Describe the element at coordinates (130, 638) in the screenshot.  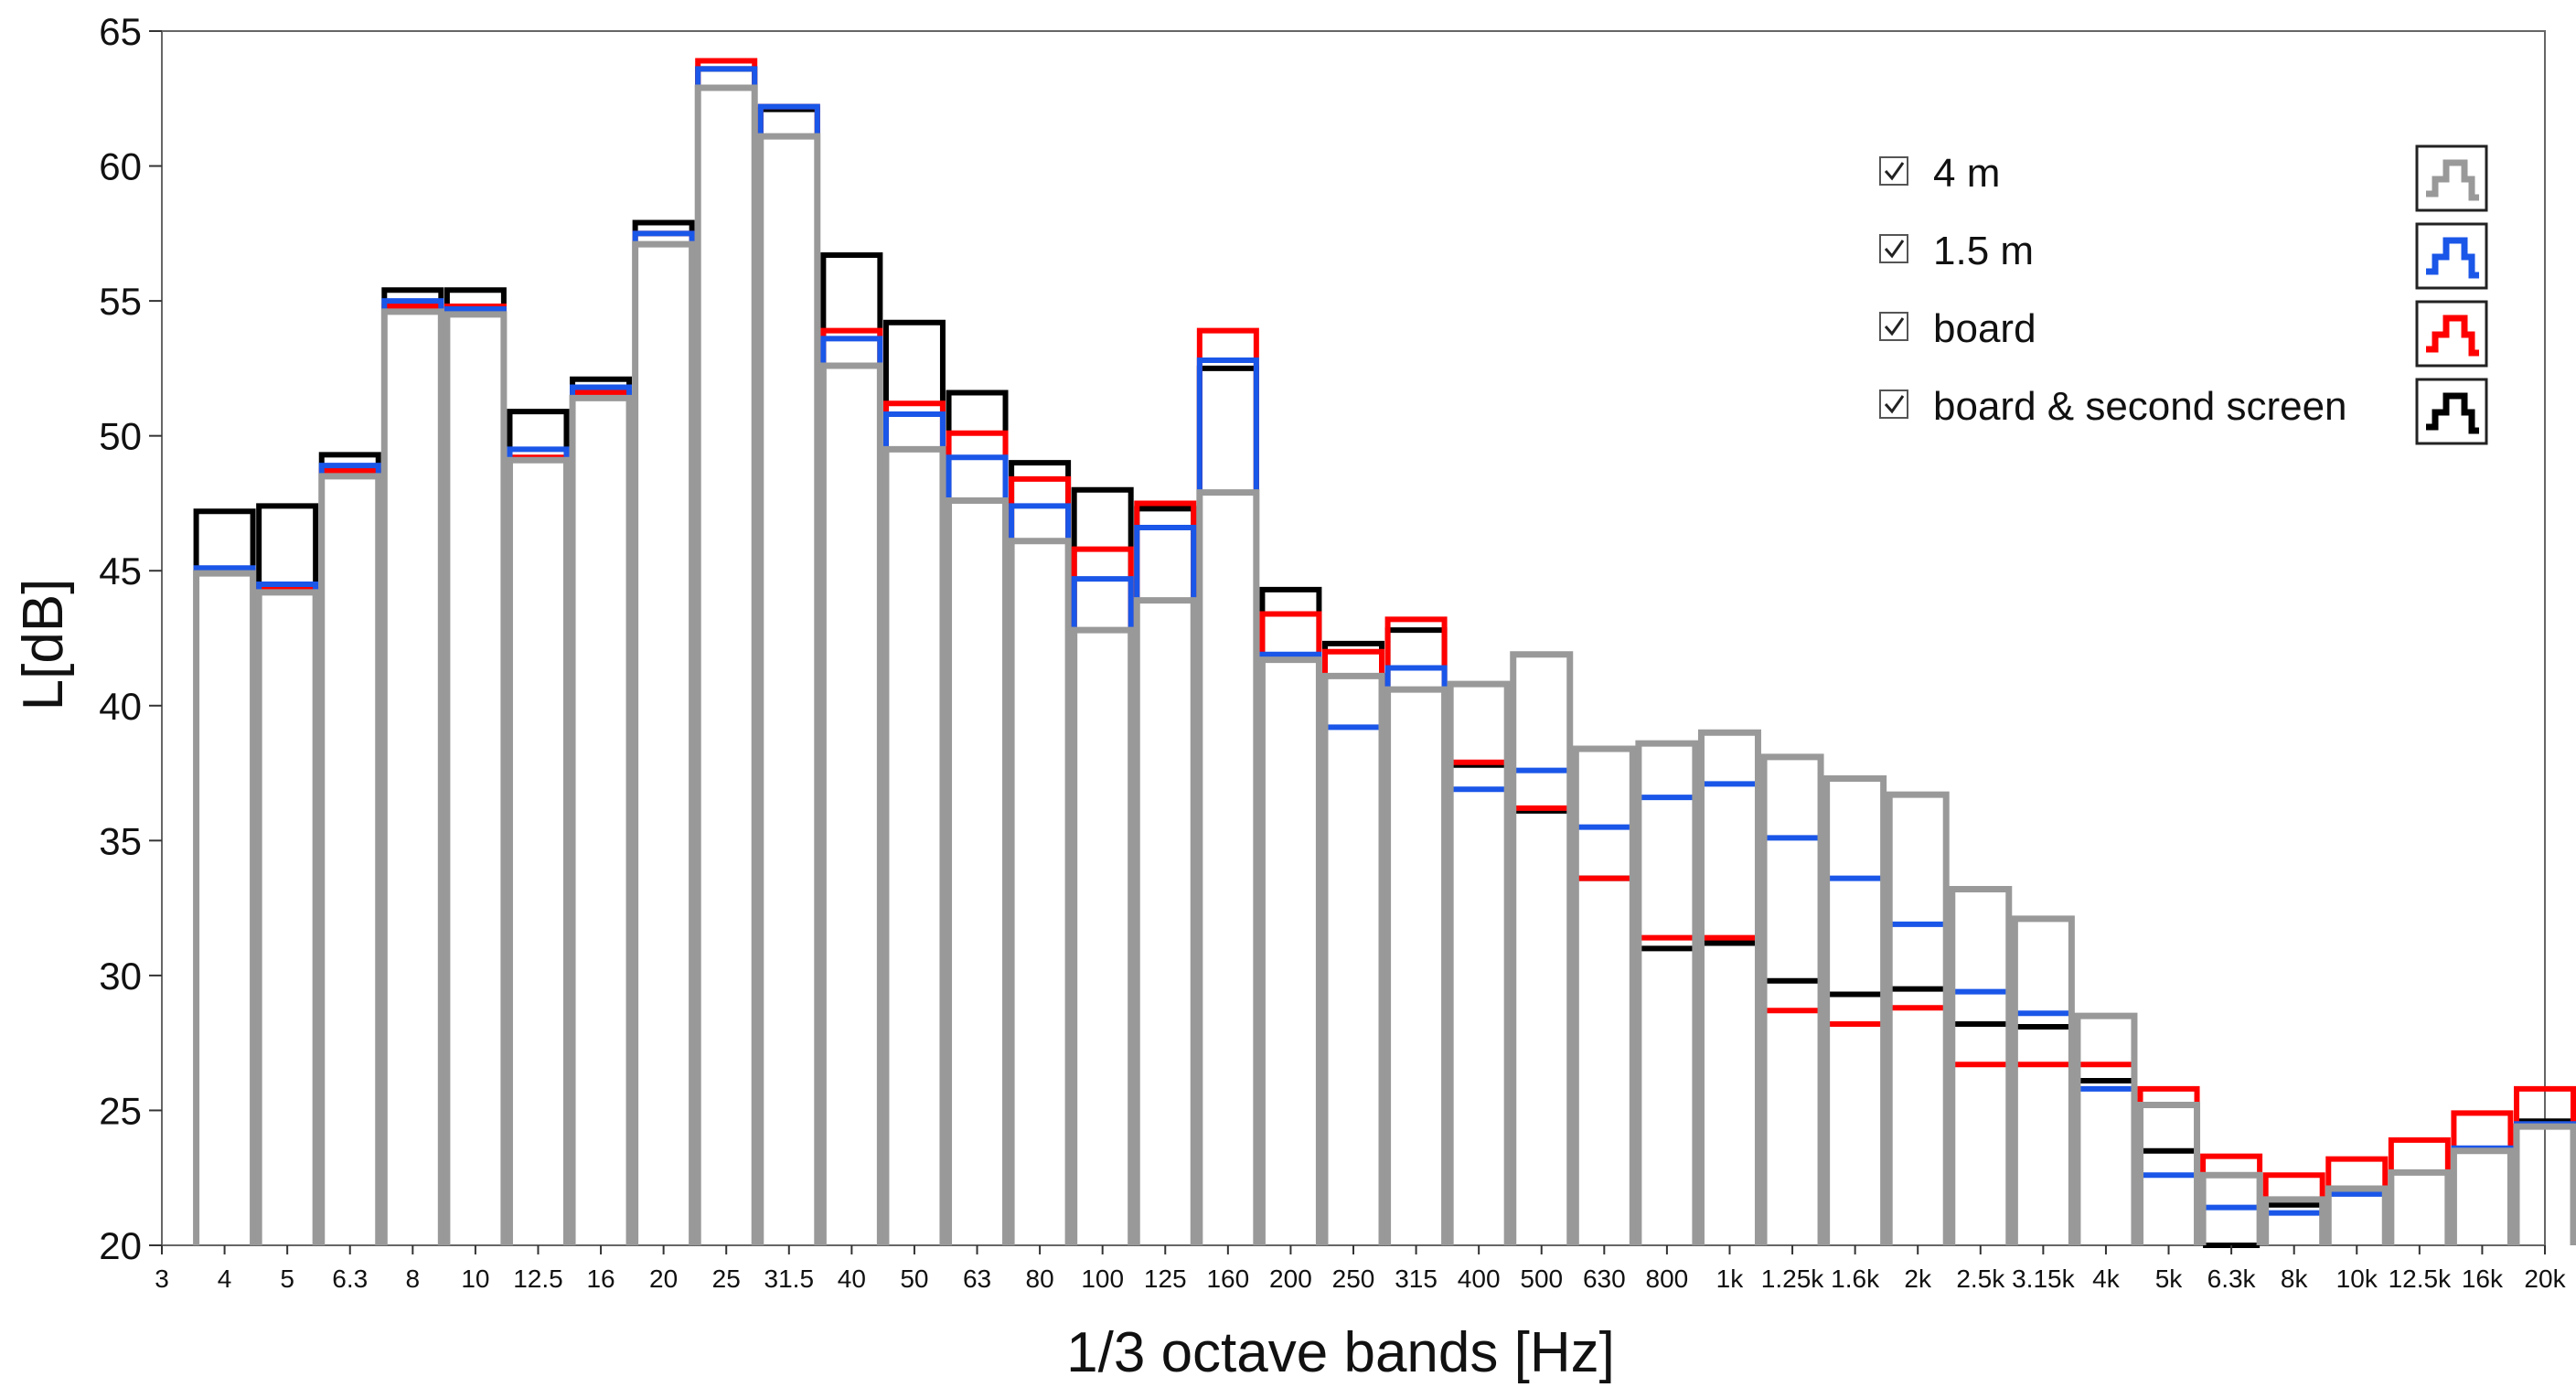
I see `y-axis: 20 25 30 35 40 45 50 55 60 65` at that location.